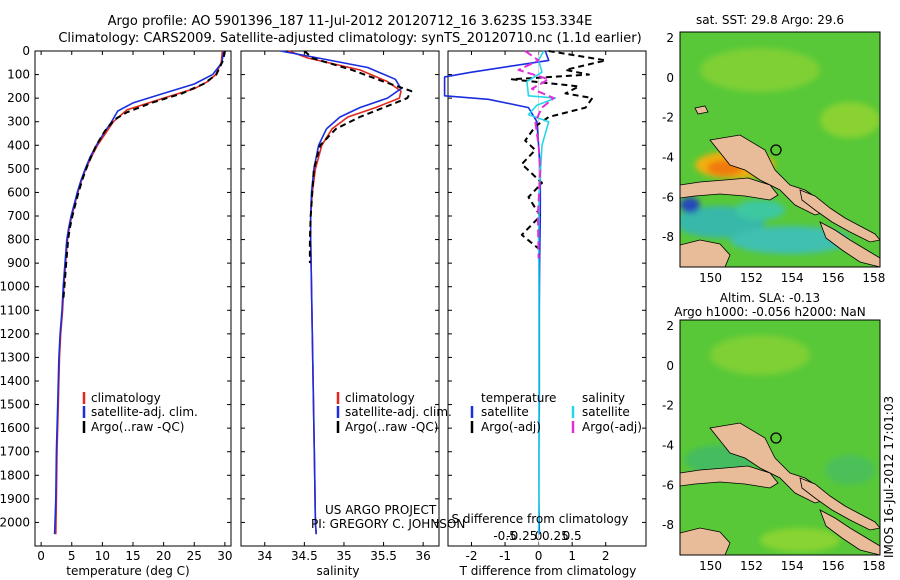 The height and width of the screenshot is (580, 900). What do you see at coordinates (26, 51) in the screenshot?
I see `depth-tick-label: 0` at bounding box center [26, 51].